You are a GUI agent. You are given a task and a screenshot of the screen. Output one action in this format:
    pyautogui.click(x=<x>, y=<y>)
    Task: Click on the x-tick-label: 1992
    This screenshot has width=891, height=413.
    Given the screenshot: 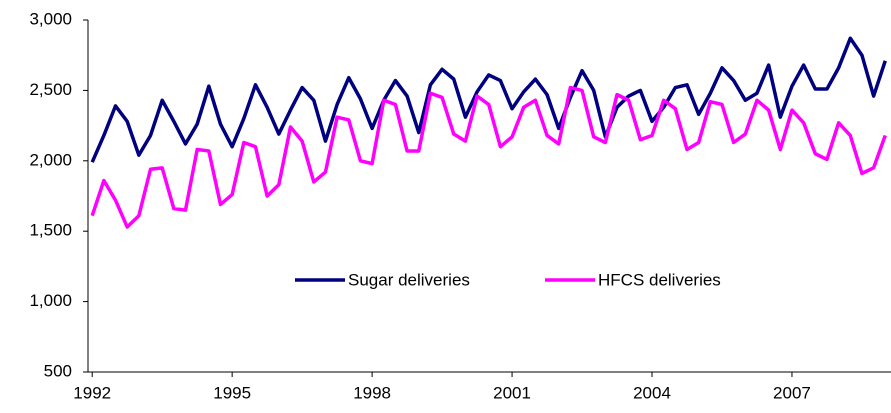 What is the action you would take?
    pyautogui.click(x=92, y=392)
    